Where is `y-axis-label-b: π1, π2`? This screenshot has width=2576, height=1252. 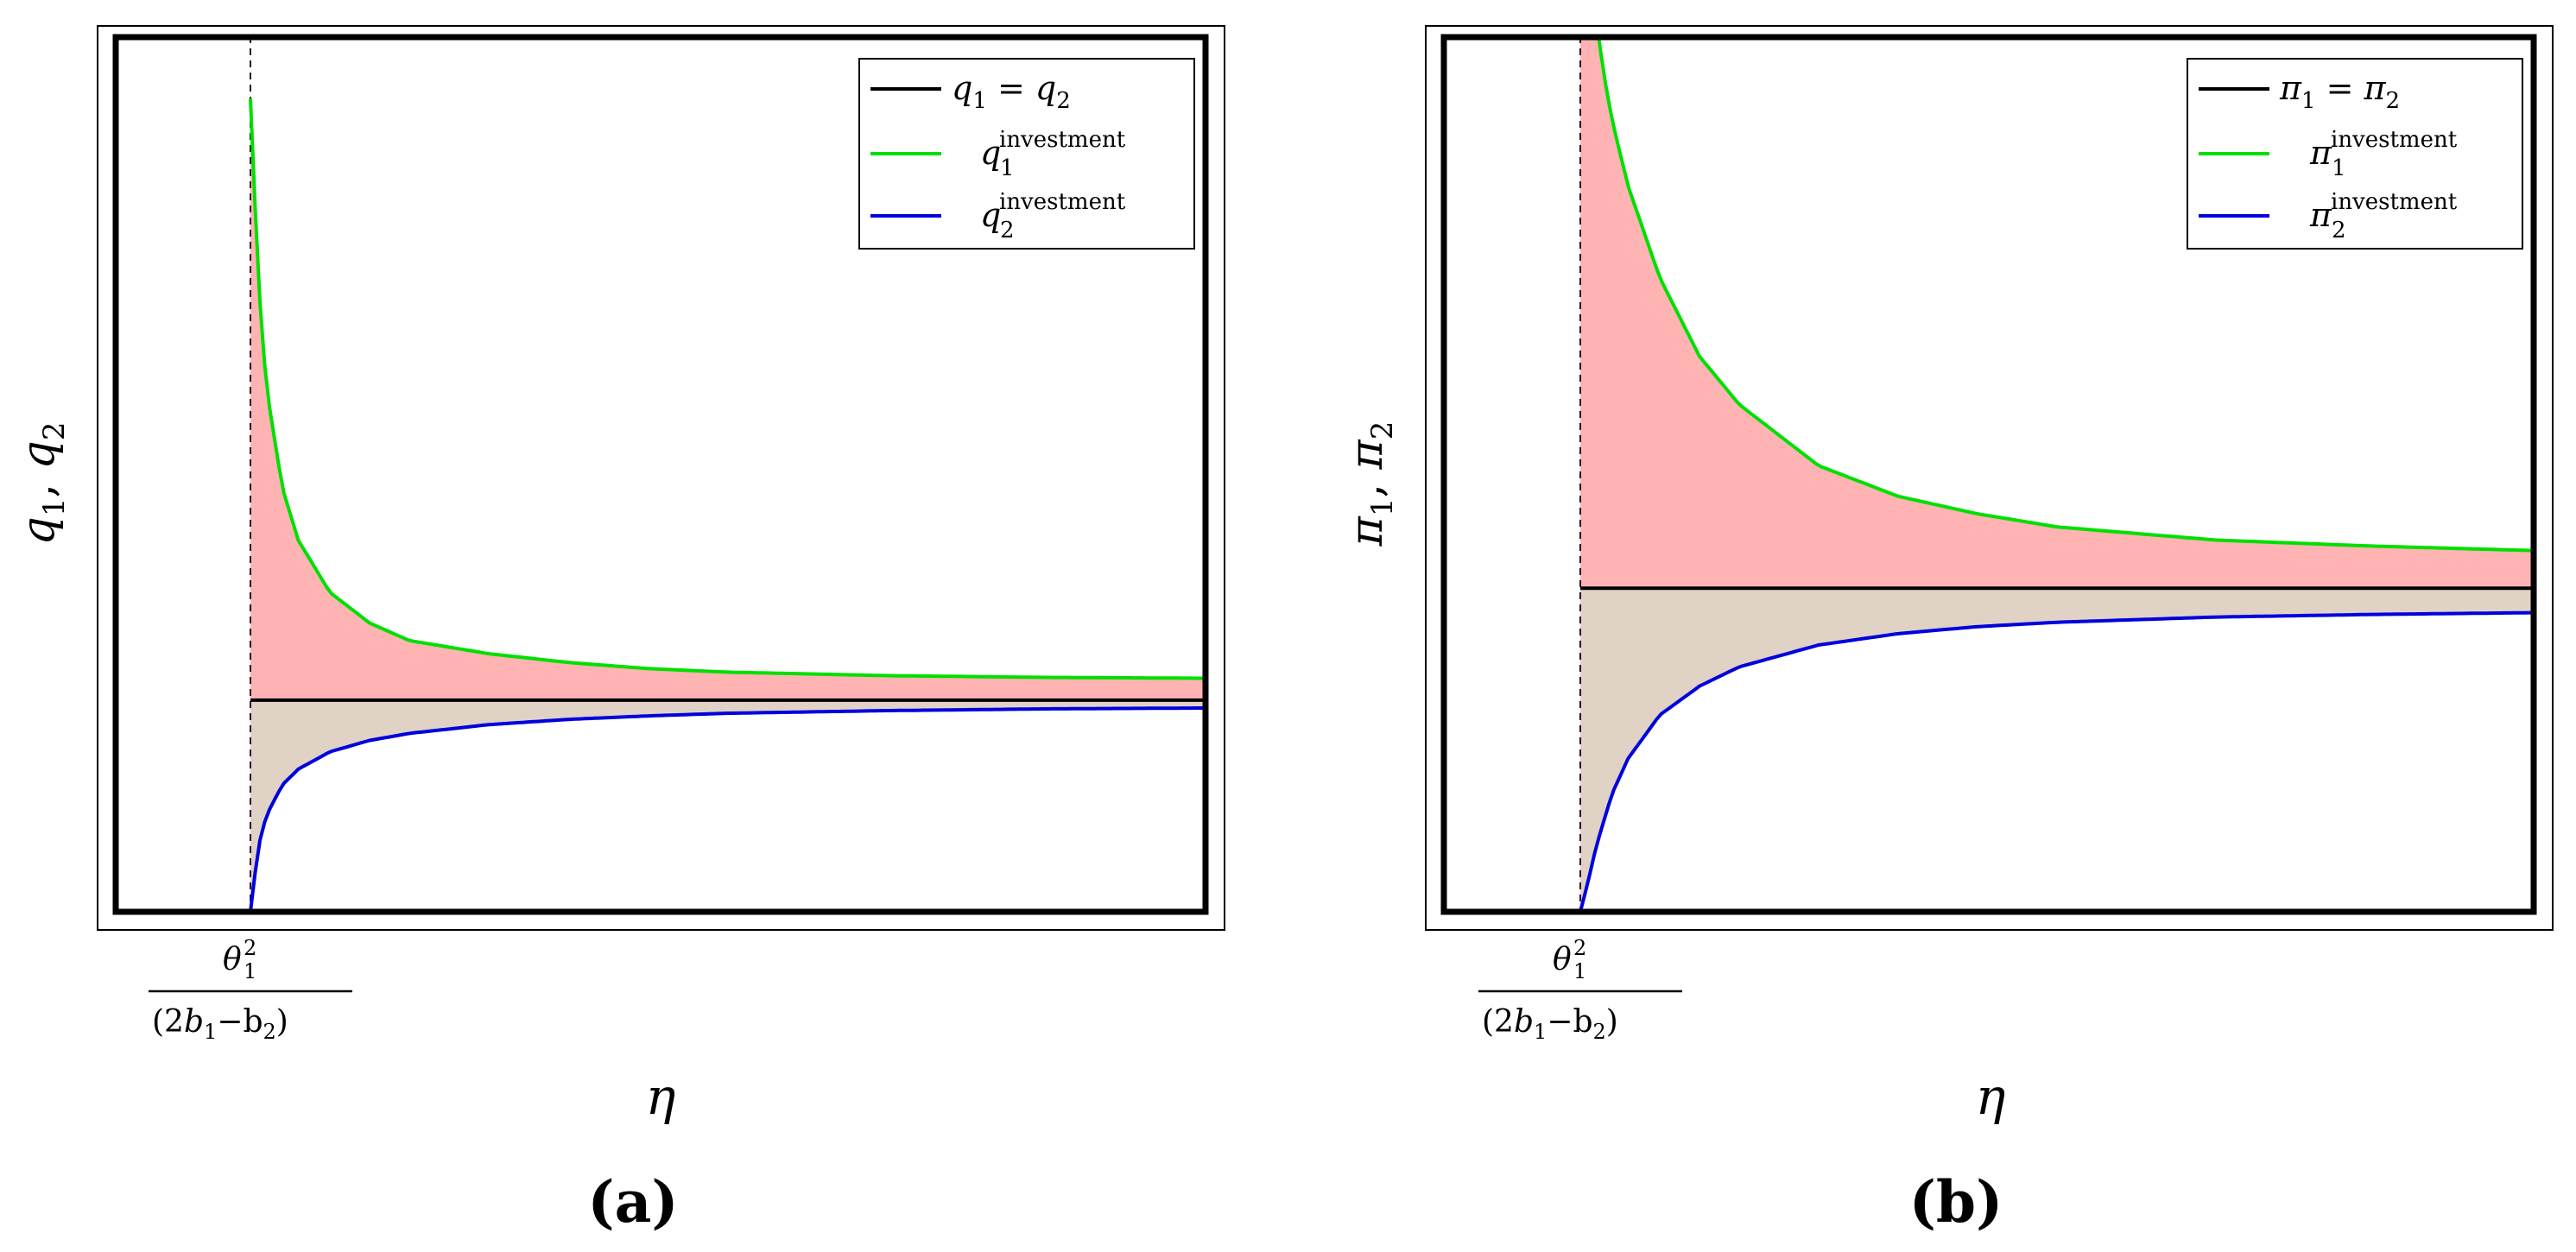 y-axis-label-b: π1, π2 is located at coordinates (1370, 484).